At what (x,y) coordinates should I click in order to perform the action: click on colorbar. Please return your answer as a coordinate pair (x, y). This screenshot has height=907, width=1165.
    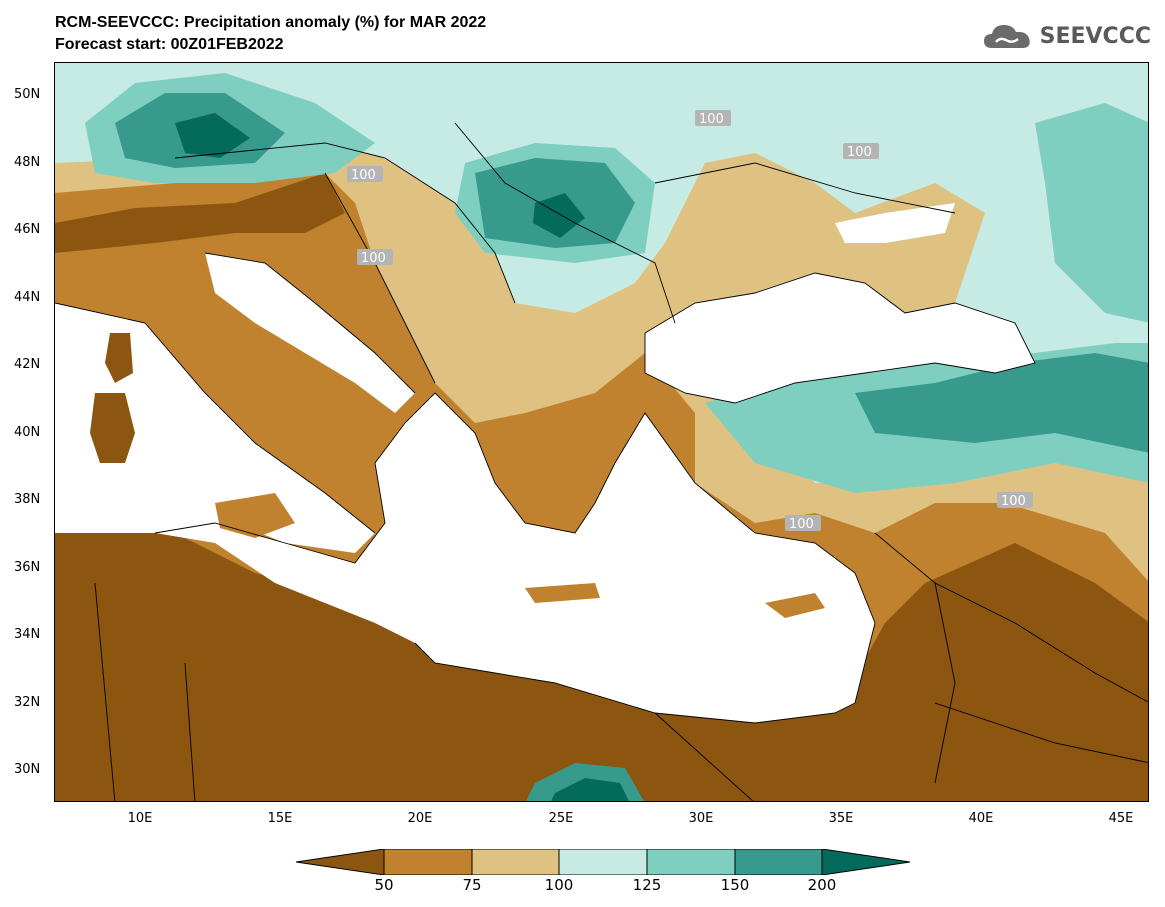
    Looking at the image, I should click on (603, 863).